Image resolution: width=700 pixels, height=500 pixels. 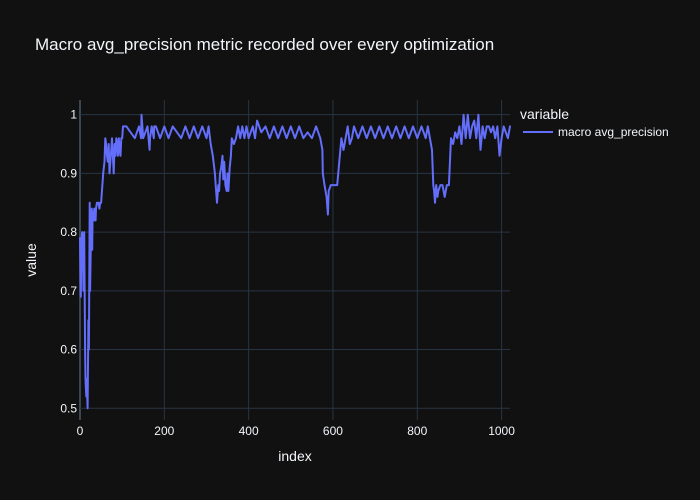 What do you see at coordinates (594, 122) in the screenshot?
I see `legend: variable macro avg_precision` at bounding box center [594, 122].